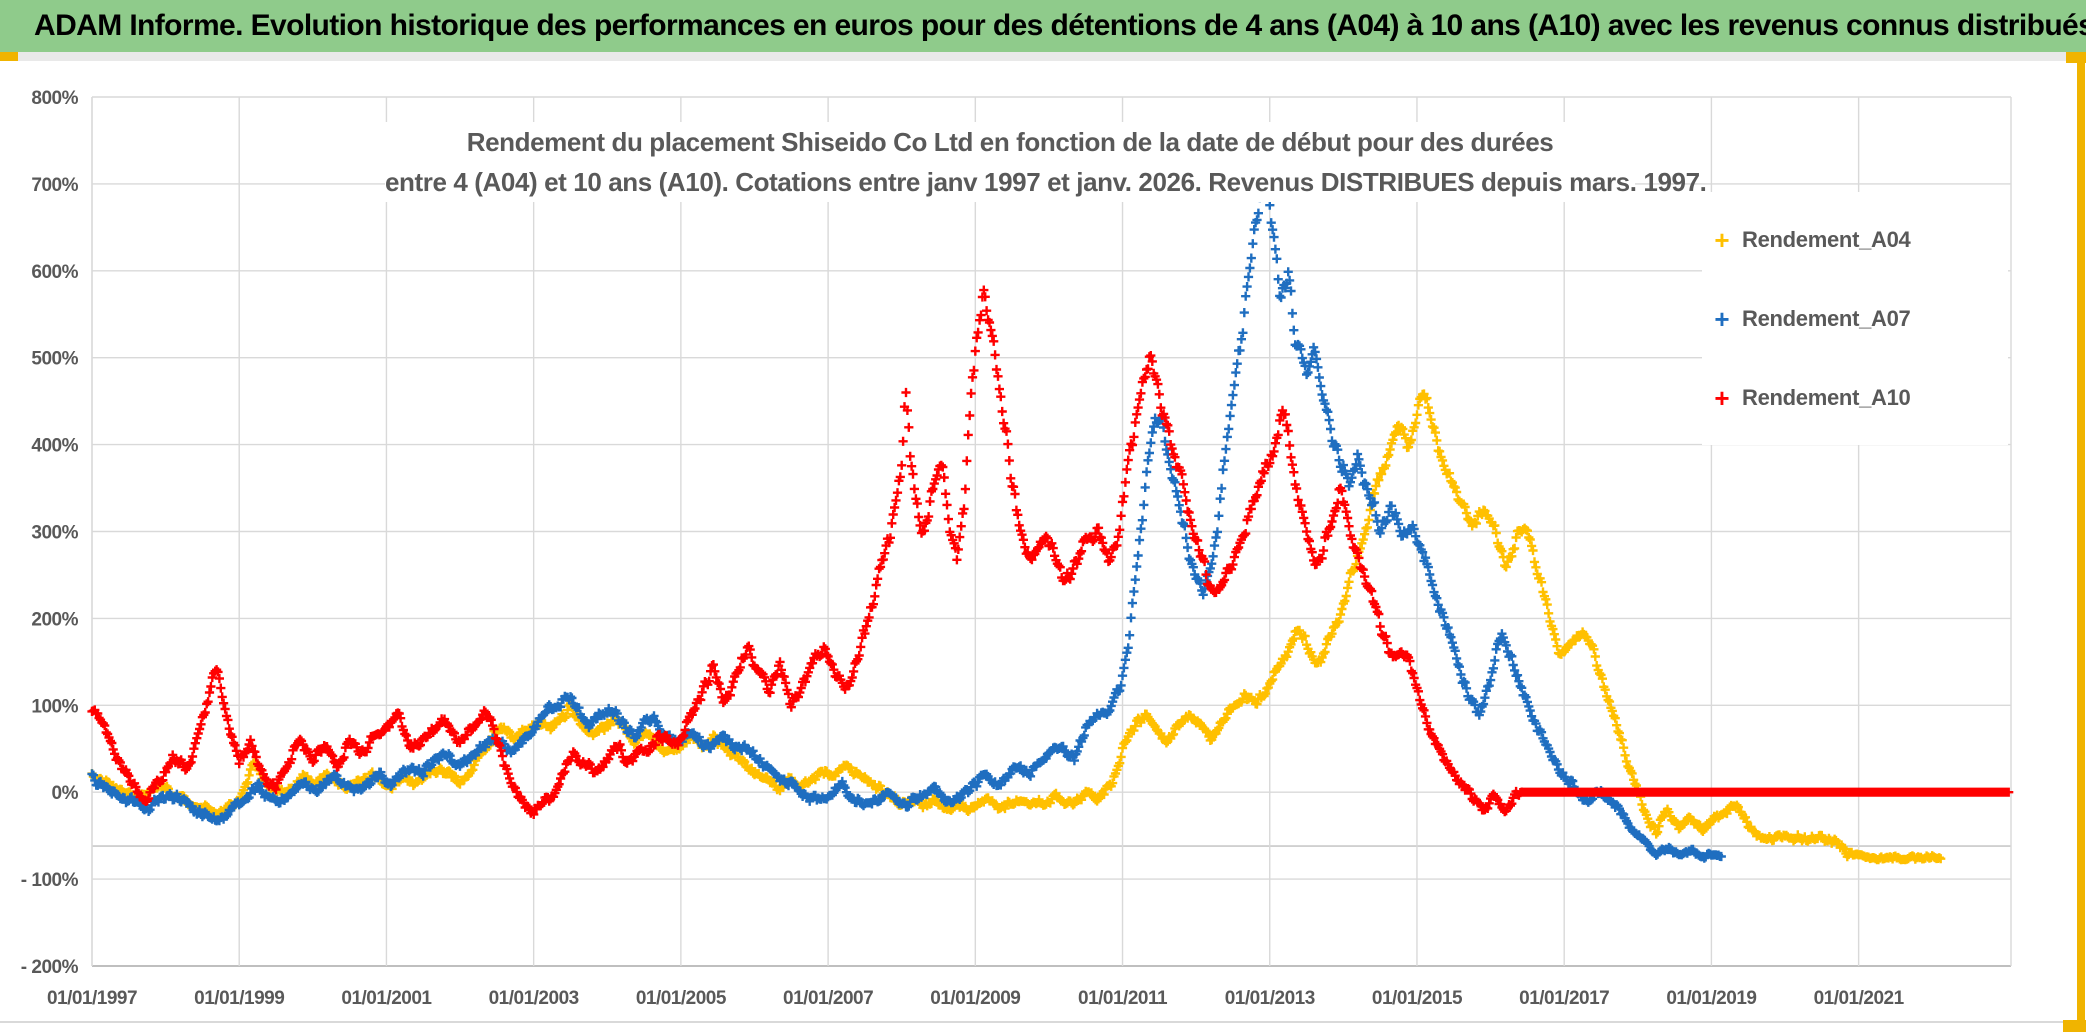  What do you see at coordinates (1043, 56) in the screenshot?
I see `worksheet-row-strip` at bounding box center [1043, 56].